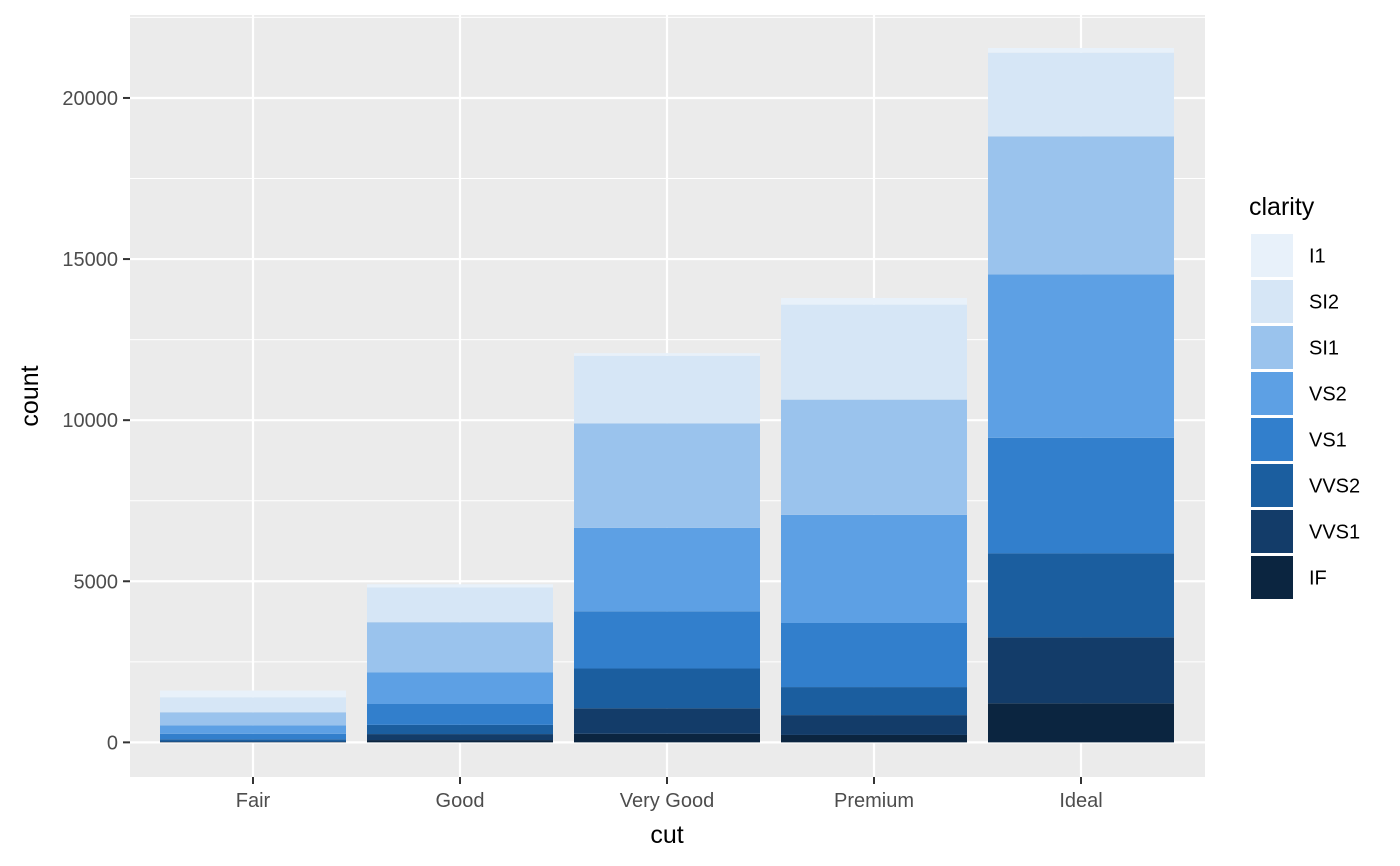 Image resolution: width=1400 pixels, height=866 pixels. I want to click on bar-segment-vvs1-premium, so click(874, 725).